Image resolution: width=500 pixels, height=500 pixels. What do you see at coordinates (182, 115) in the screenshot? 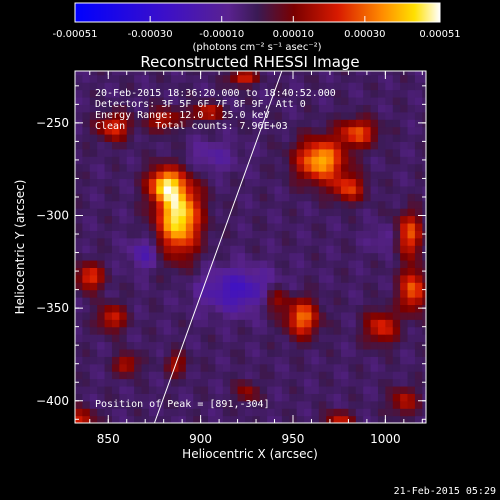
I see `annotation-energy-range: Energy Range: 12.0 - 25.0 keV` at bounding box center [182, 115].